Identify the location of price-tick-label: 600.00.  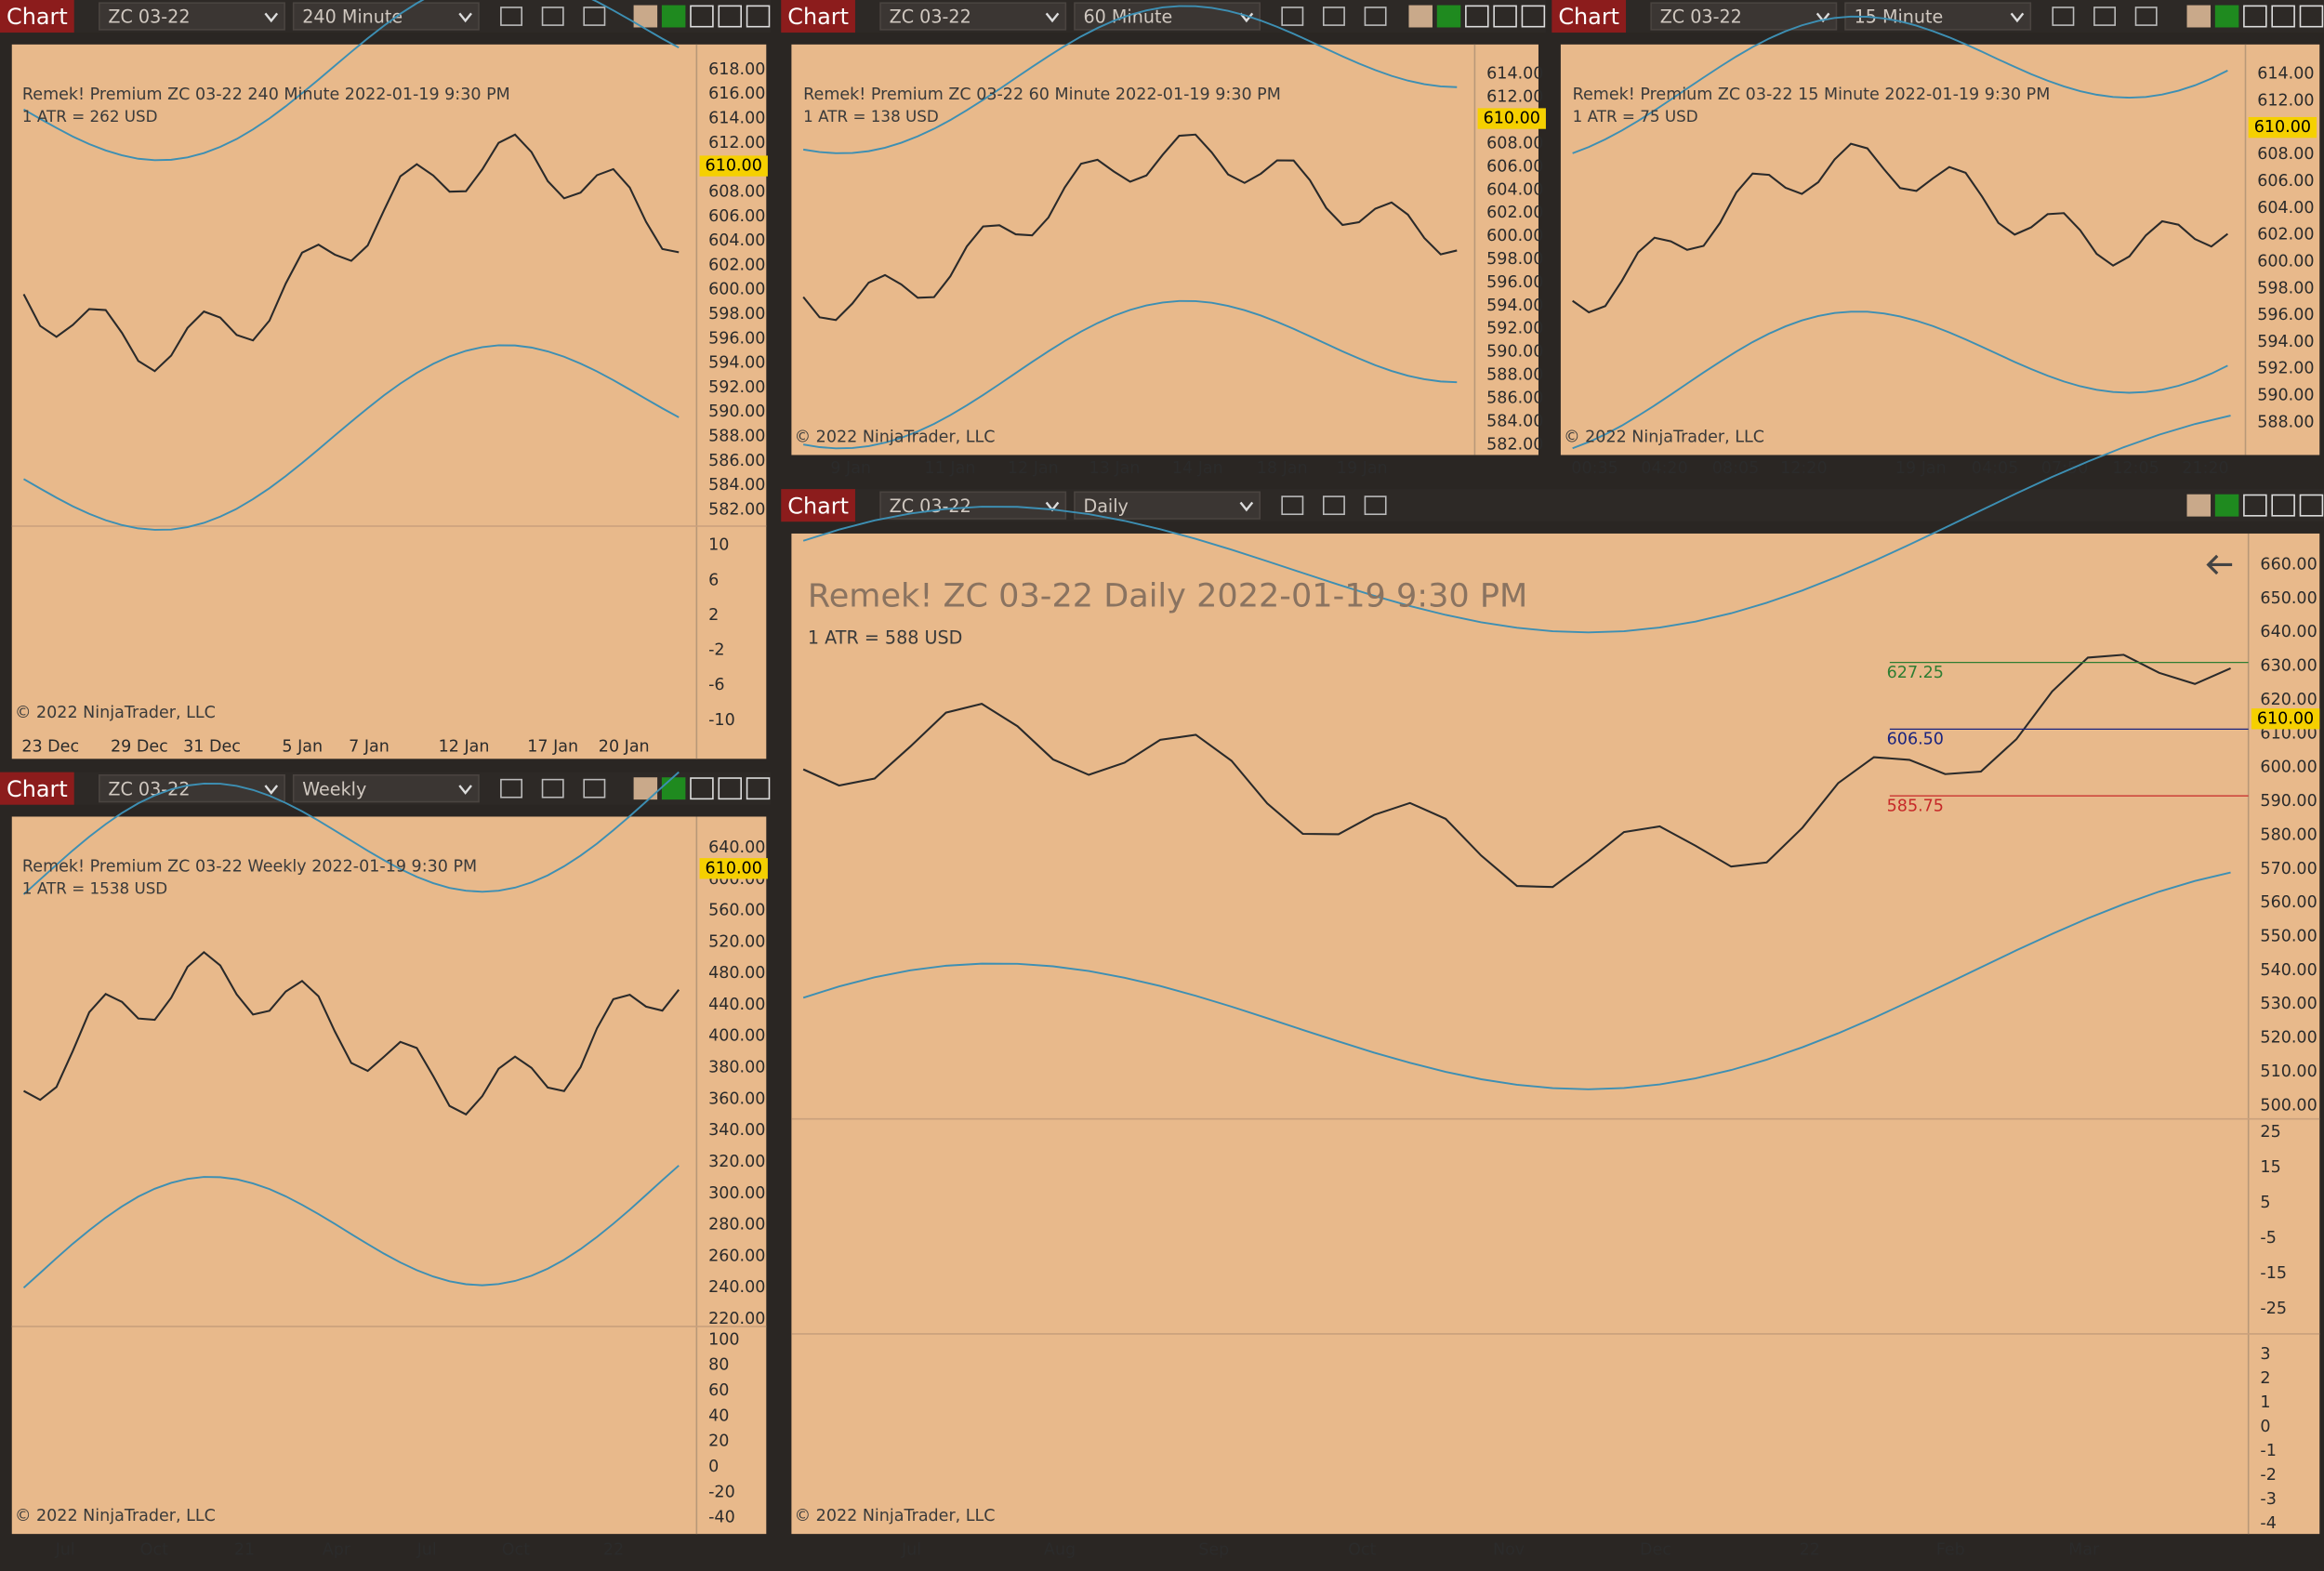
(1514, 236).